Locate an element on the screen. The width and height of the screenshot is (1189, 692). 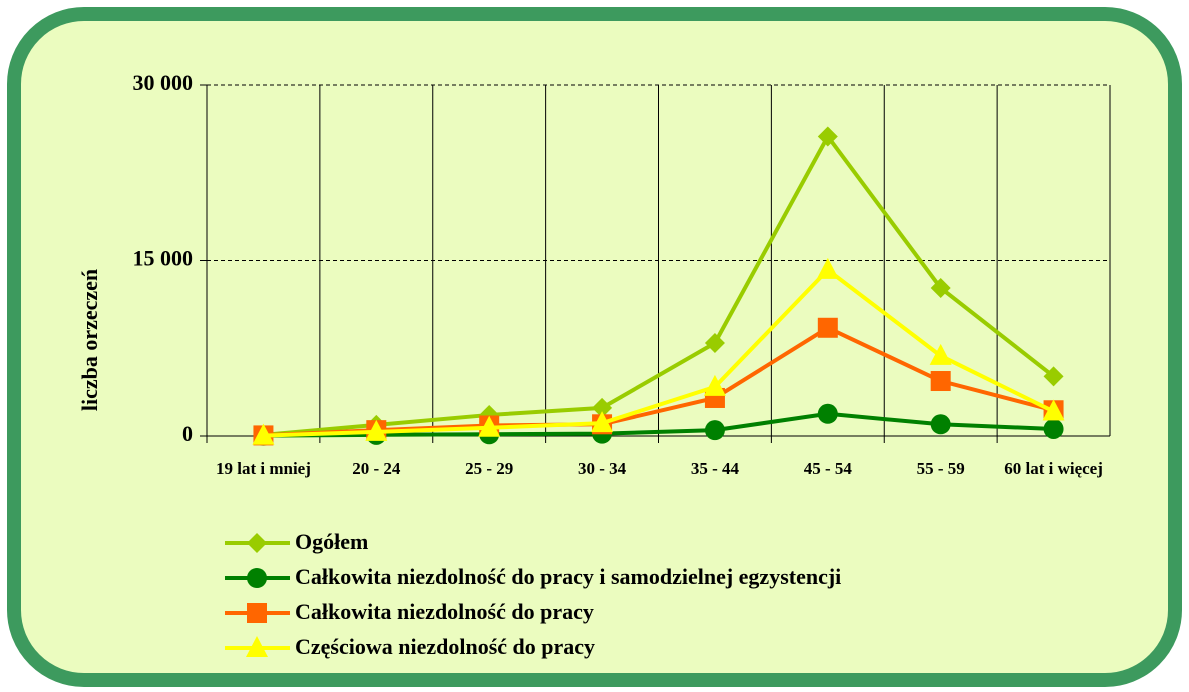
series-line is located at coordinates (658, 424).